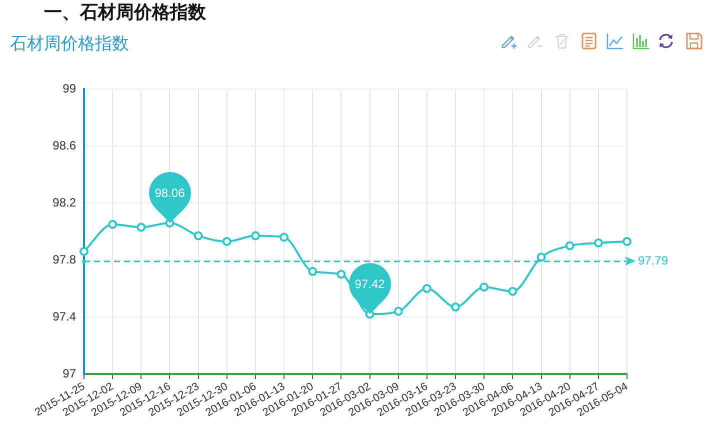 The width and height of the screenshot is (709, 433). Describe the element at coordinates (170, 192) in the screenshot. I see `annotation: 98.06` at that location.